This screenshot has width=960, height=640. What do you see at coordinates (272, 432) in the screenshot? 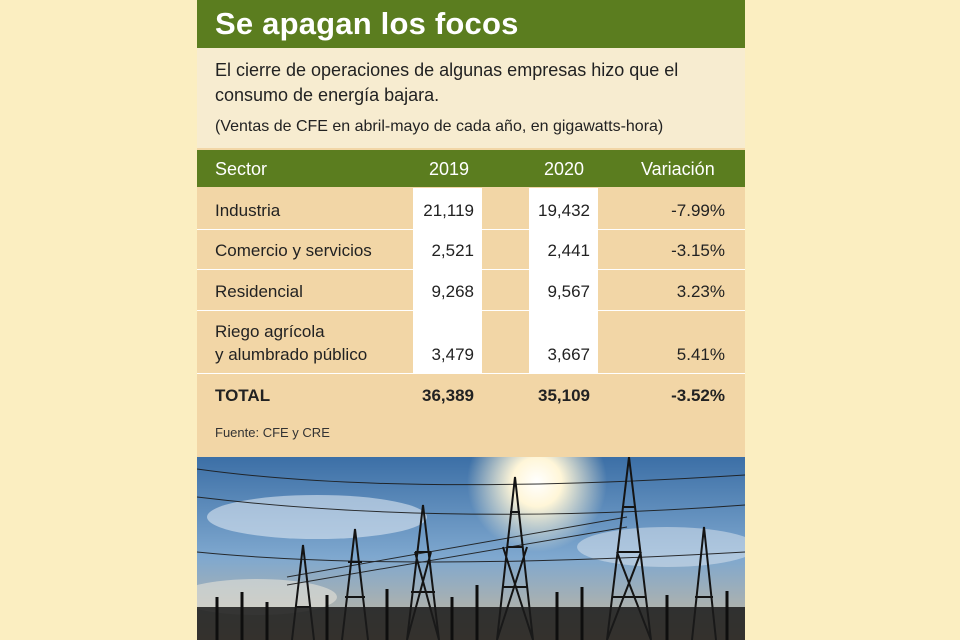
I see `source-note: Fuente: CFE y CRE` at bounding box center [272, 432].